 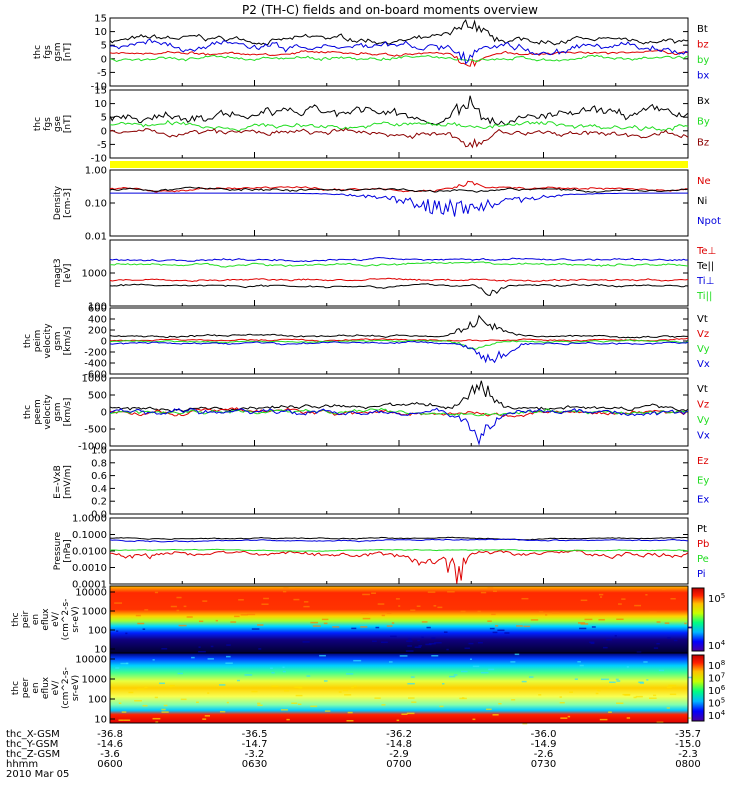 I want to click on y-tick-label: 0.1000, so click(x=89, y=535).